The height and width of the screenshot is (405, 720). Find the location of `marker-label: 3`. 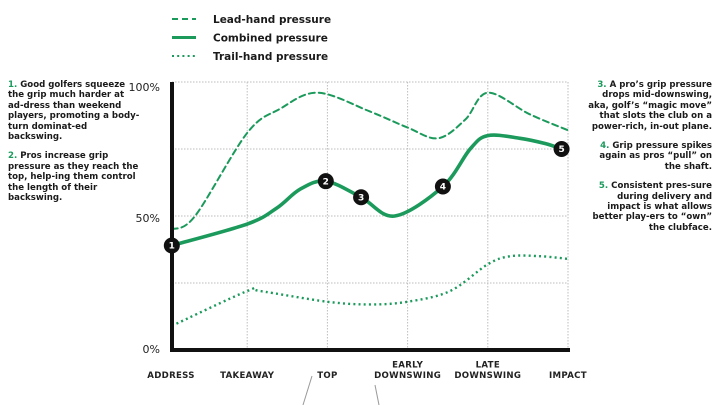

marker-label: 3 is located at coordinates (361, 198).